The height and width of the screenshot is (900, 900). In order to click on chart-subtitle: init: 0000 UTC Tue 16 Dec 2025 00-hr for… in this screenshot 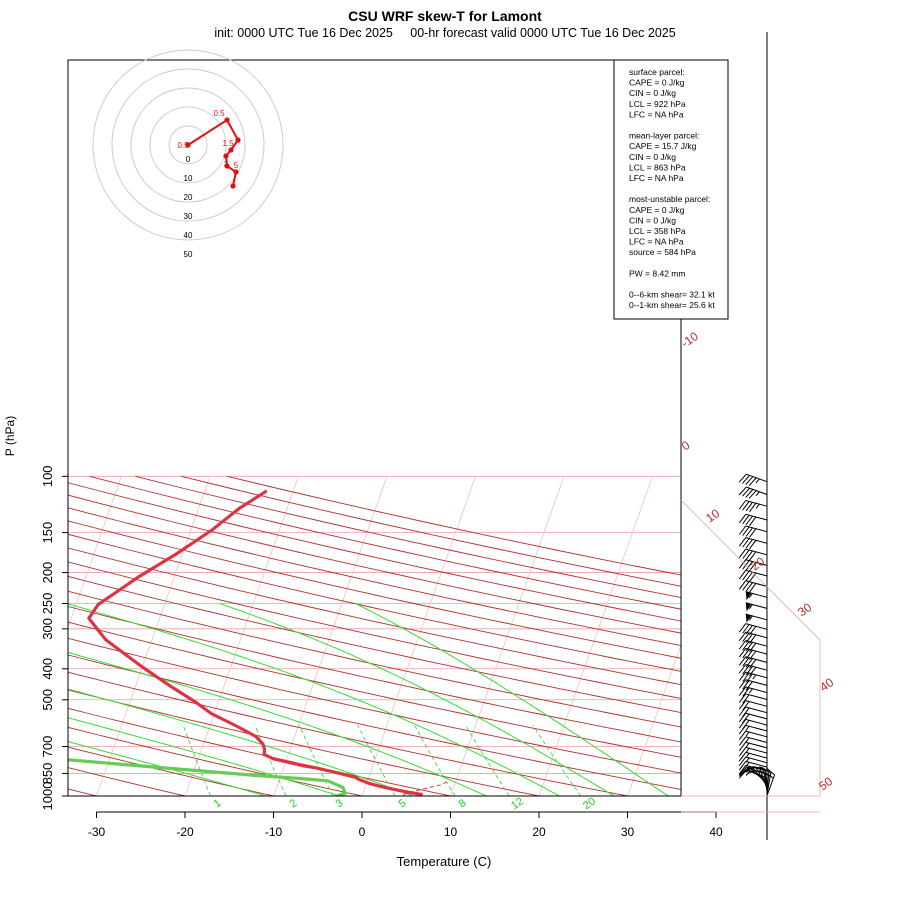, I will do `click(444, 33)`.